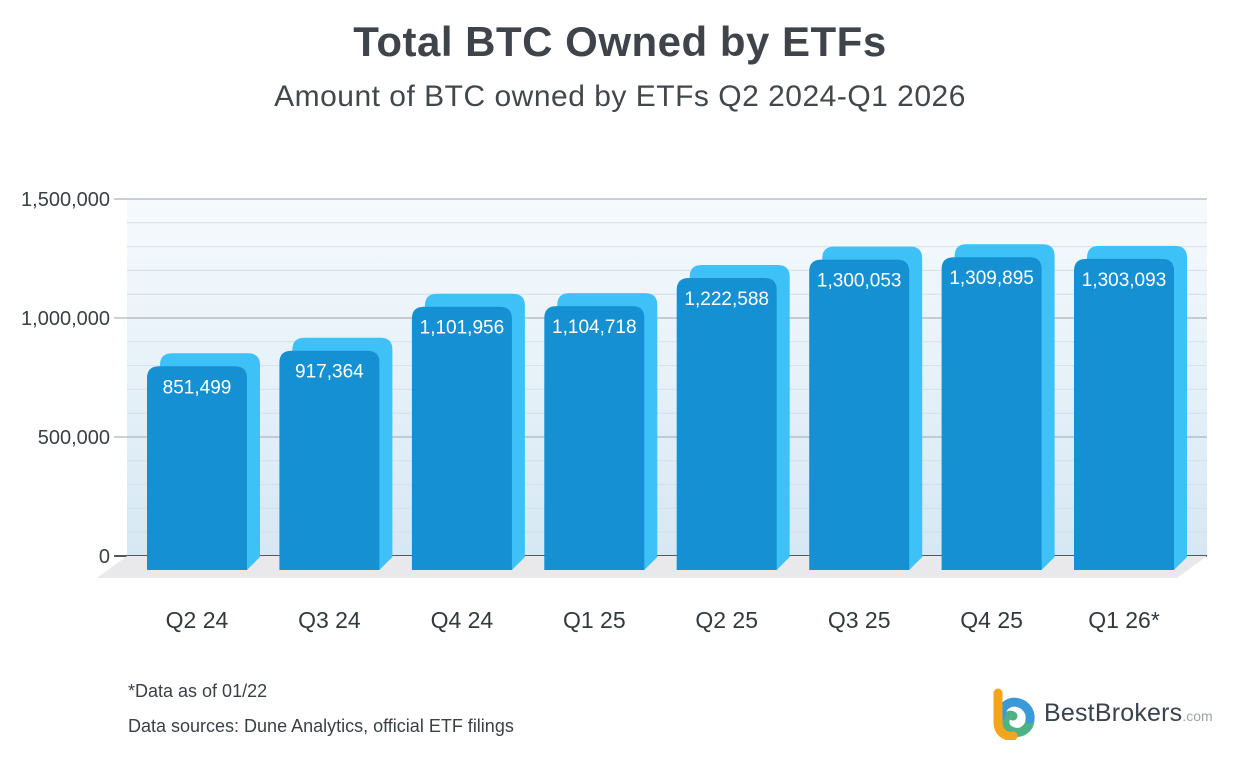 This screenshot has height=760, width=1240. Describe the element at coordinates (1197, 715) in the screenshot. I see `logo-tld-text: .com` at that location.